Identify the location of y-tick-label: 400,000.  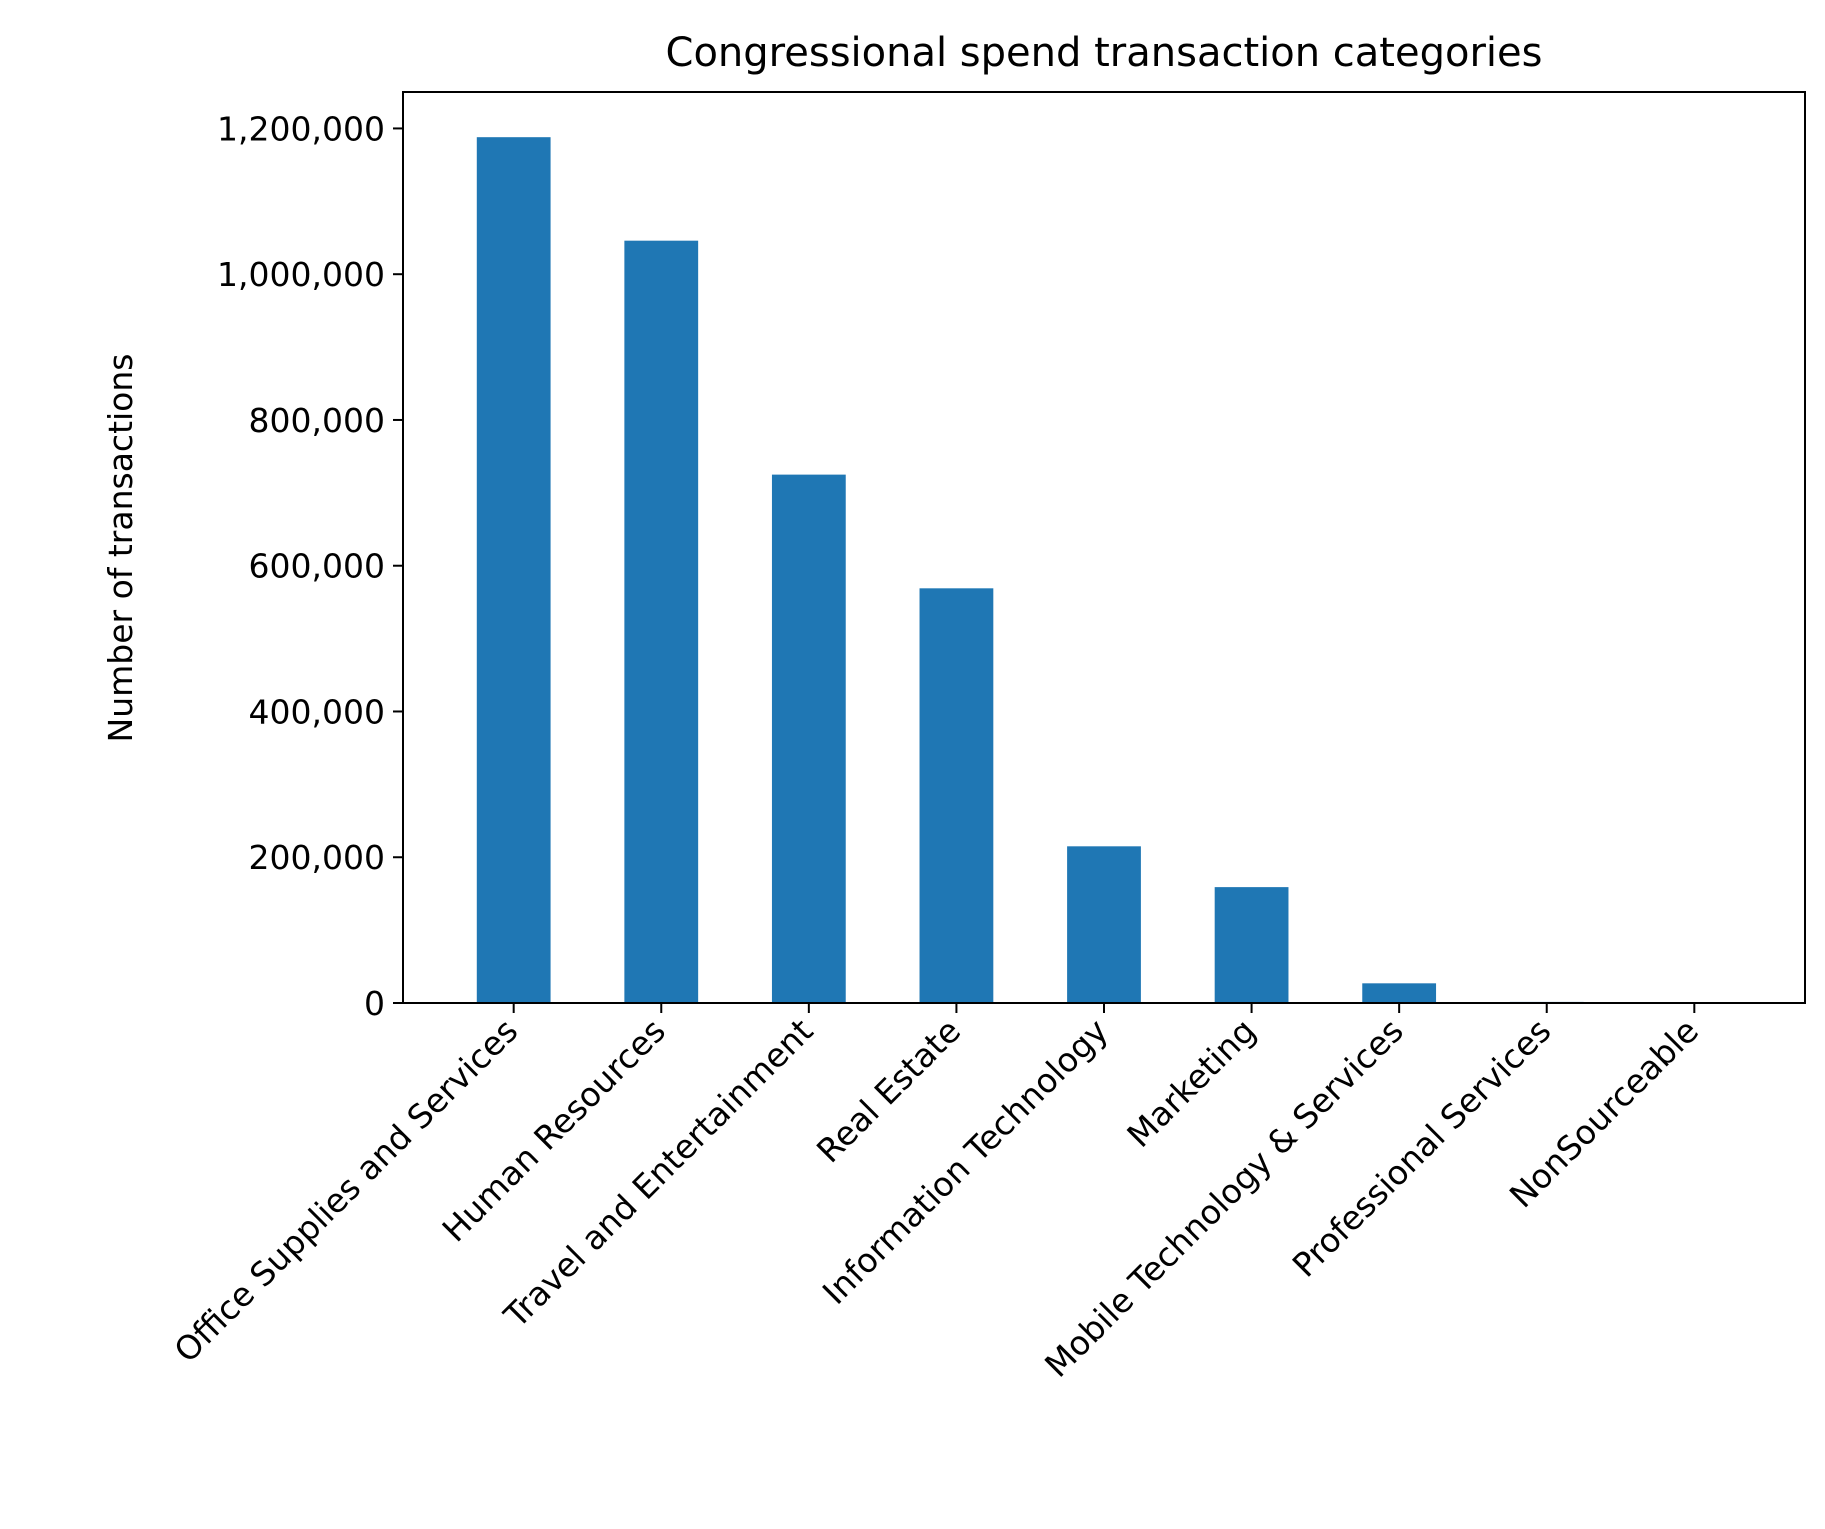
(317, 711).